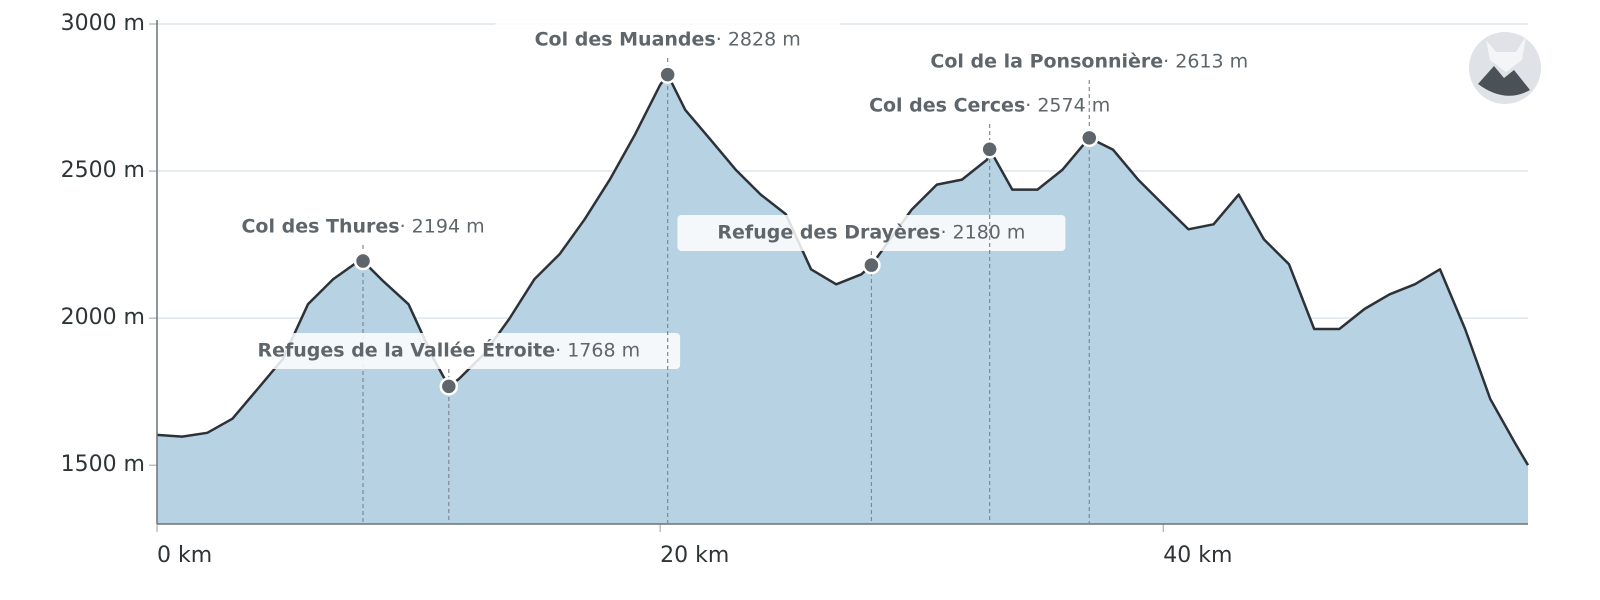 This screenshot has height=600, width=1600. What do you see at coordinates (694, 555) in the screenshot?
I see `x-tick-label: 20 km` at bounding box center [694, 555].